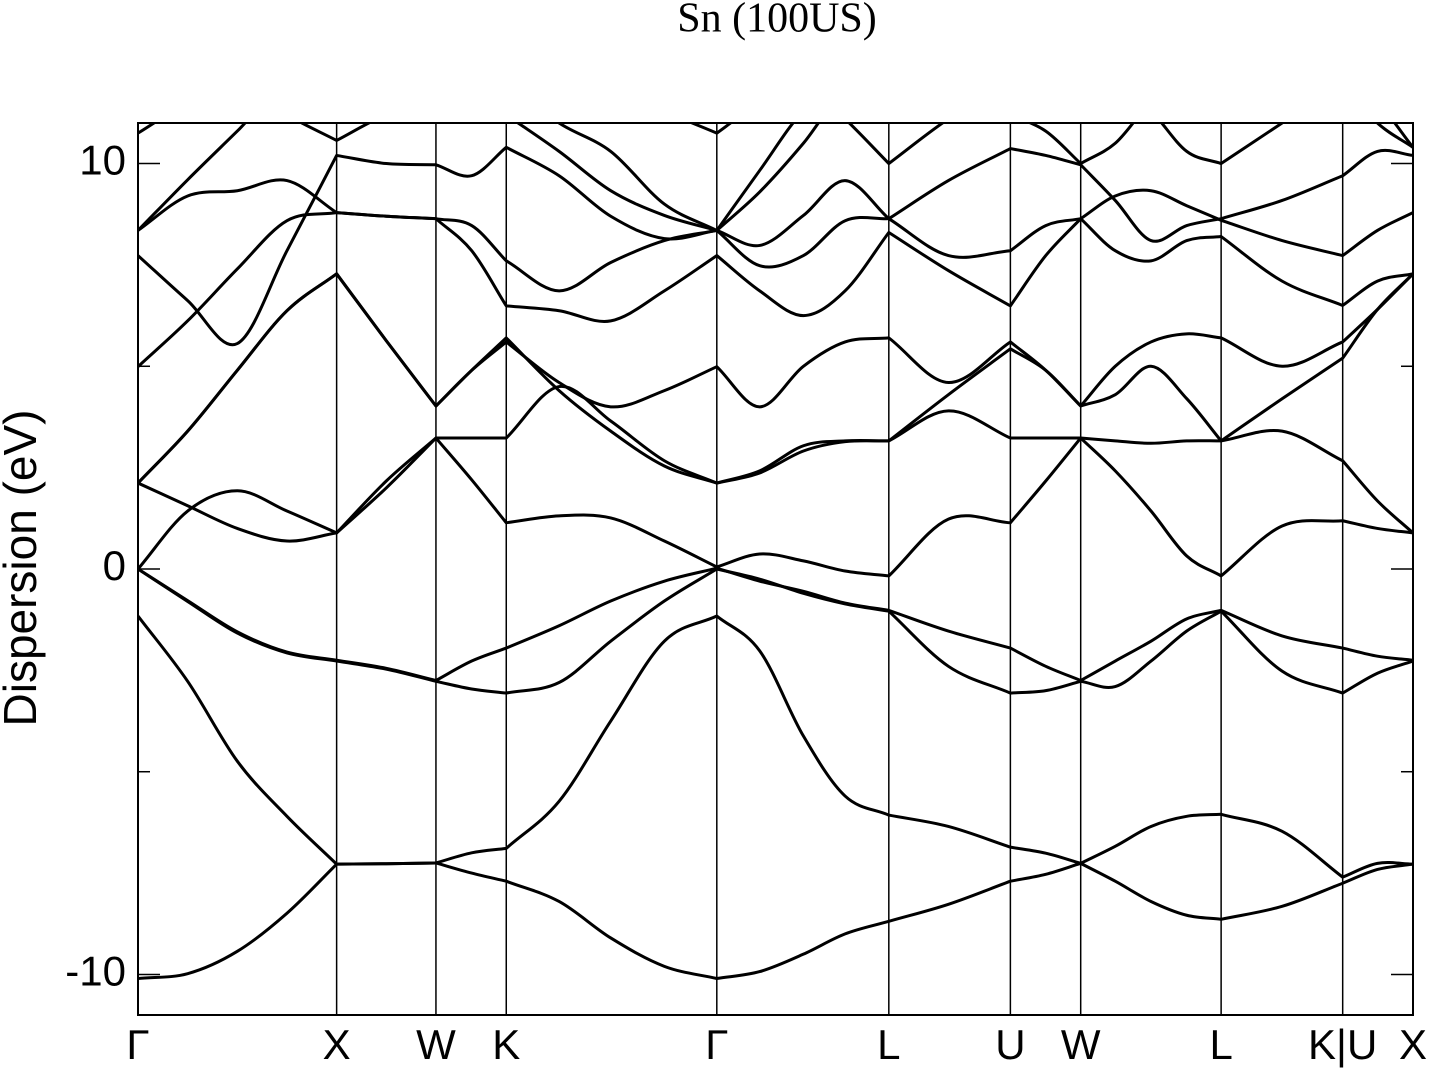  I want to click on x-tick-label: K|U, so click(1342, 1044).